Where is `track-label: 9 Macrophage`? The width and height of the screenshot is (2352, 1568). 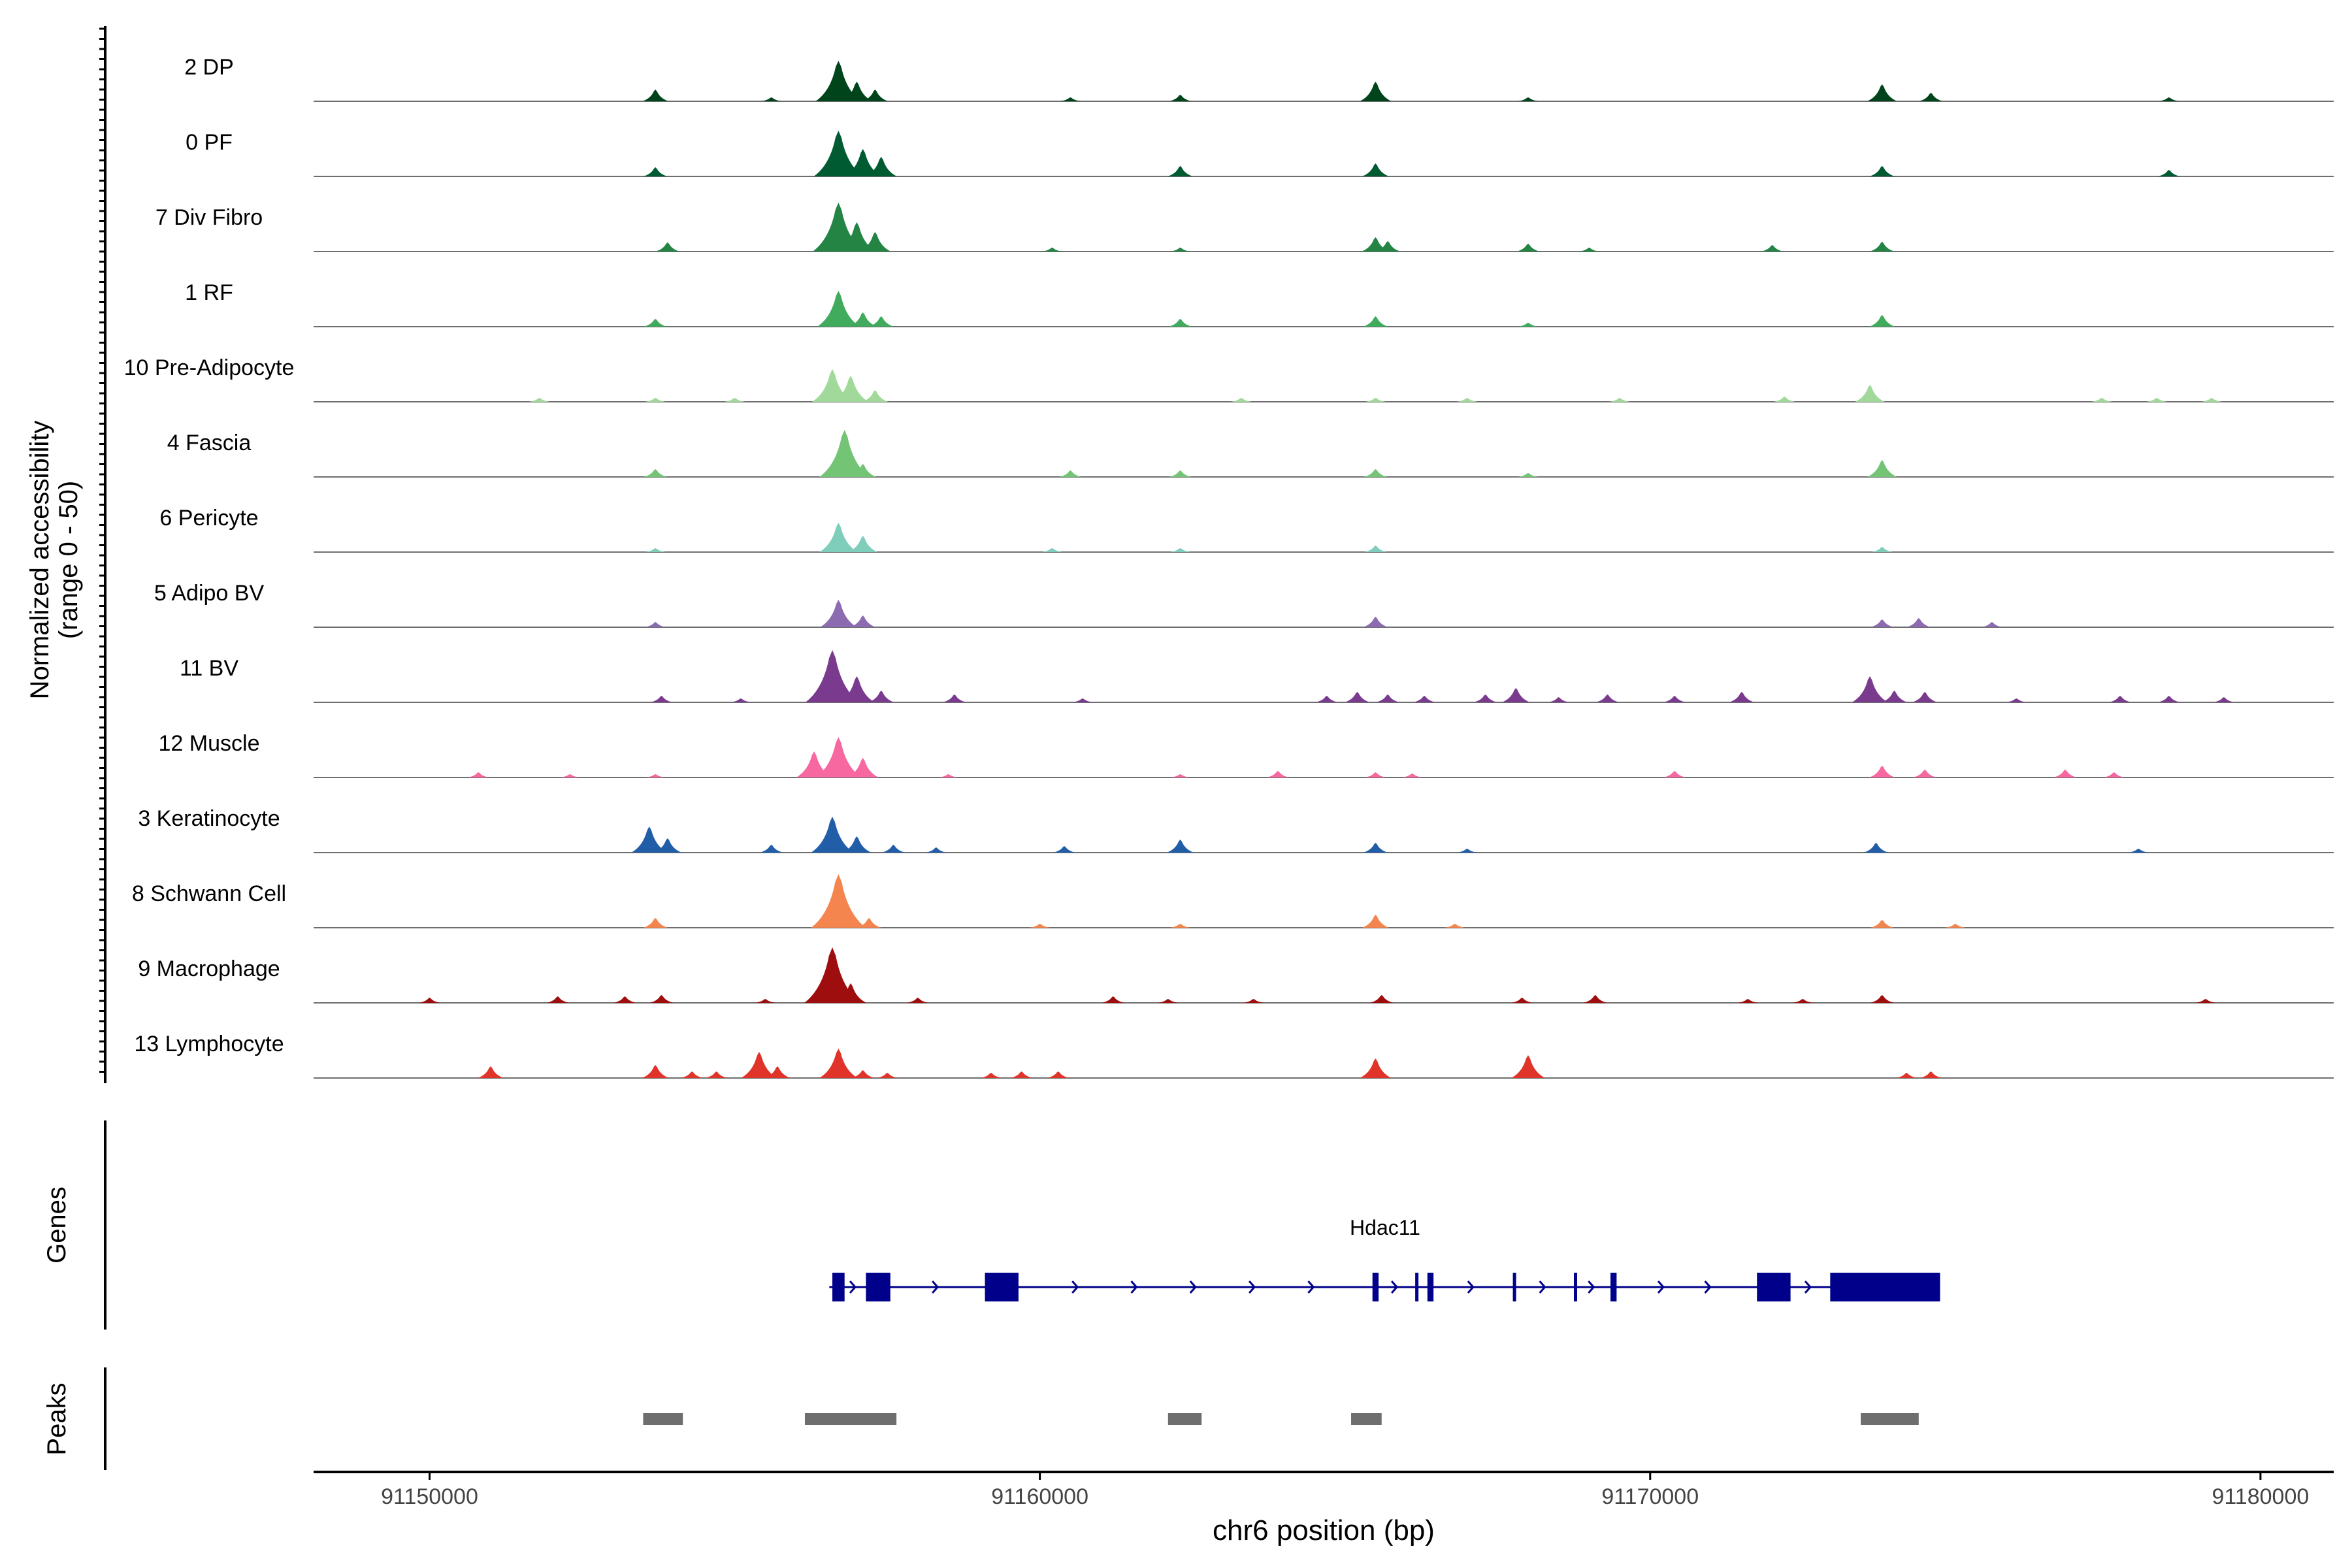
track-label: 9 Macrophage is located at coordinates (209, 968).